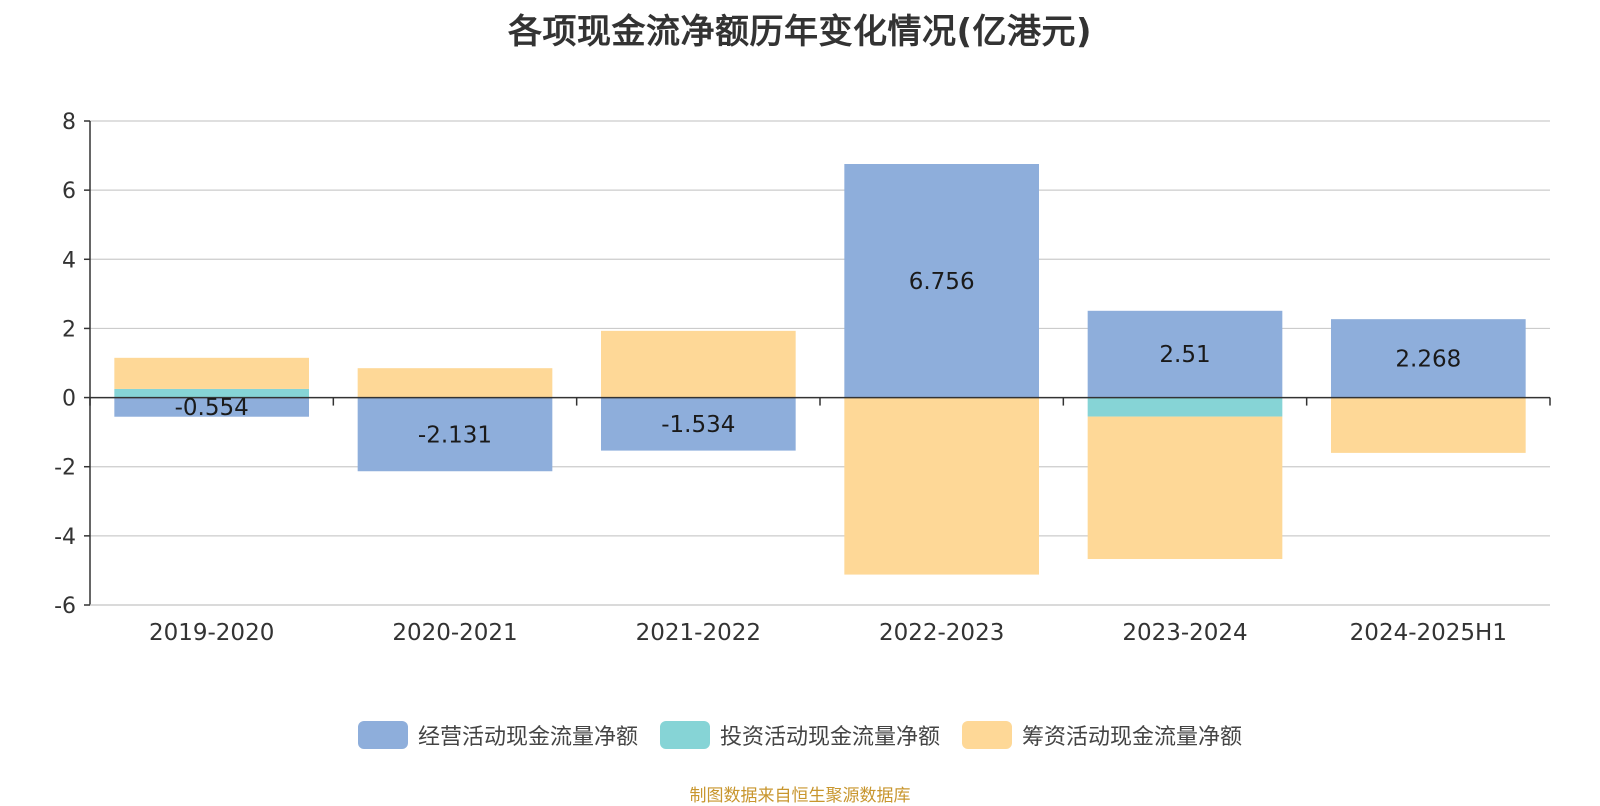 This screenshot has width=1600, height=806. I want to click on y-tick-label: -2, so click(65, 468).